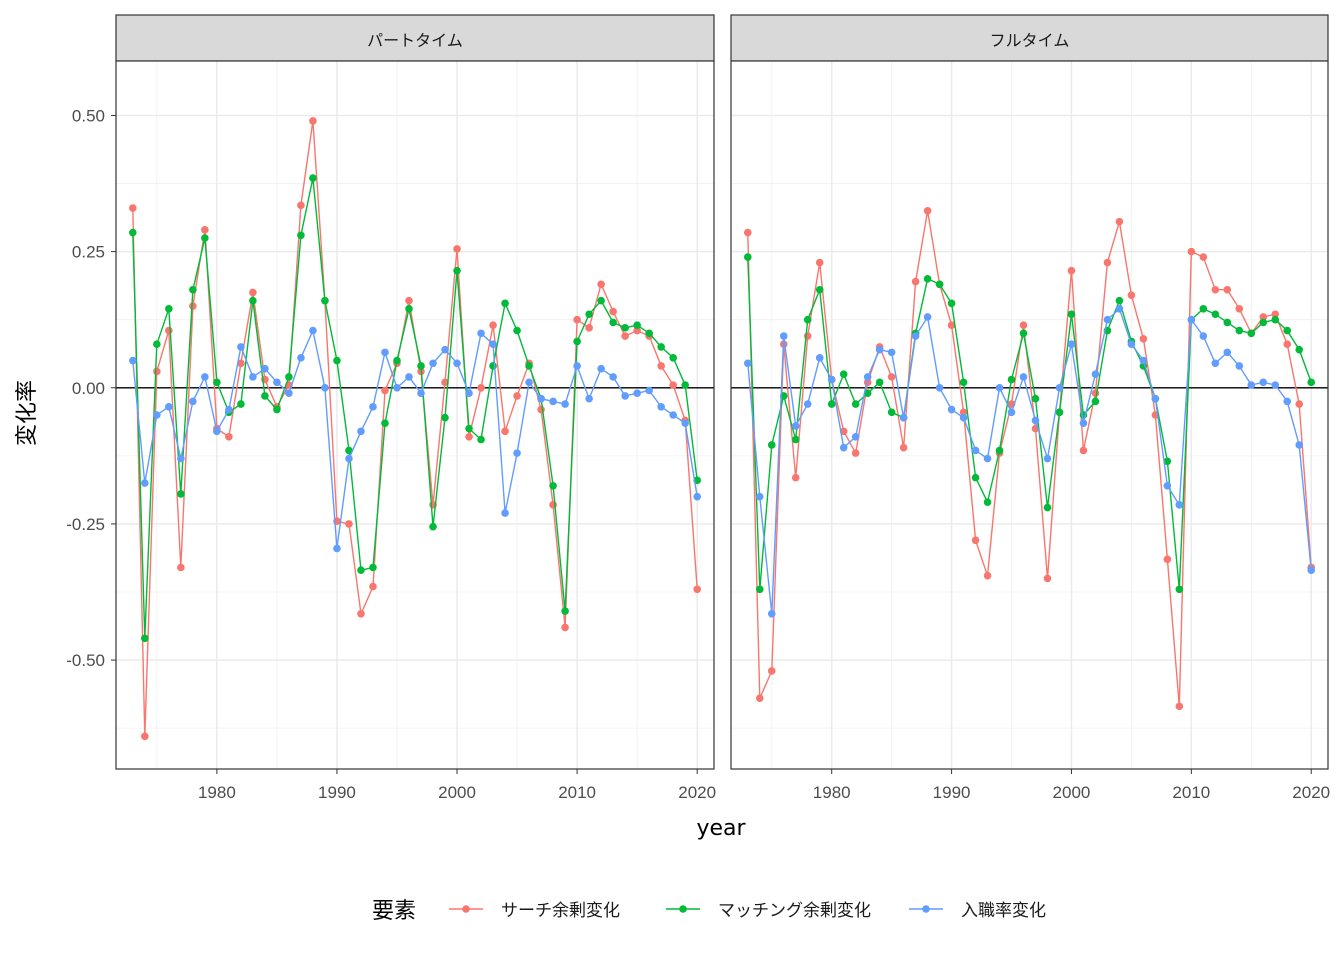  Describe the element at coordinates (926, 909) in the screenshot. I see `legend-key-point` at that location.